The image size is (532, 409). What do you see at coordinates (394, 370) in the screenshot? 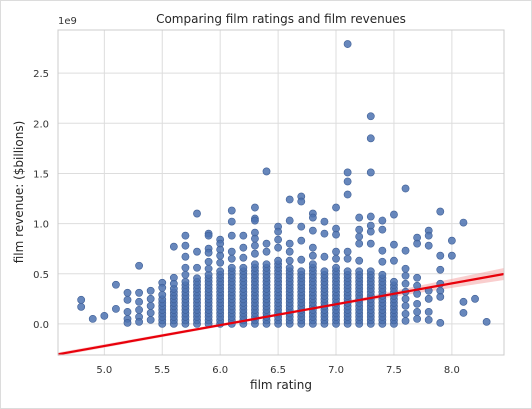
I see `x-tick-label: 7.5` at bounding box center [394, 370].